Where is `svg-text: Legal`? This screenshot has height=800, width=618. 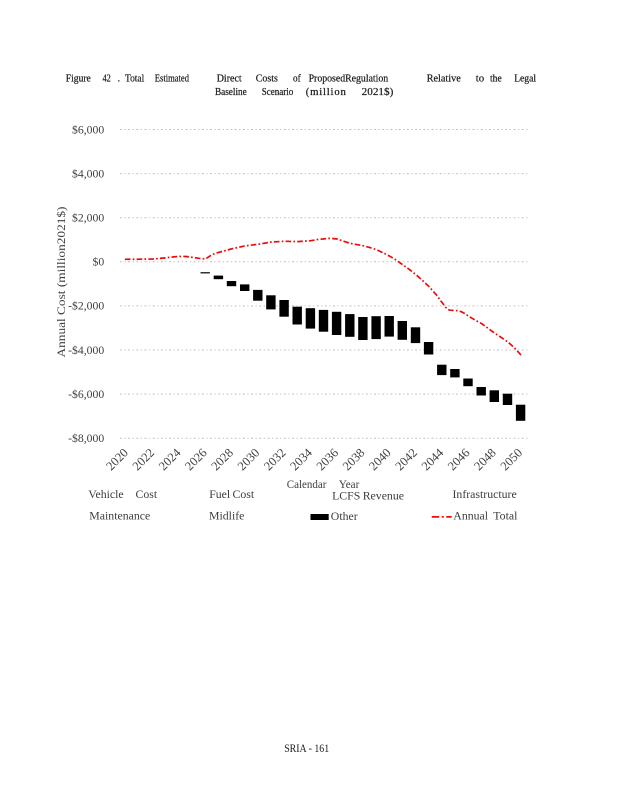 svg-text: Legal is located at coordinates (525, 79).